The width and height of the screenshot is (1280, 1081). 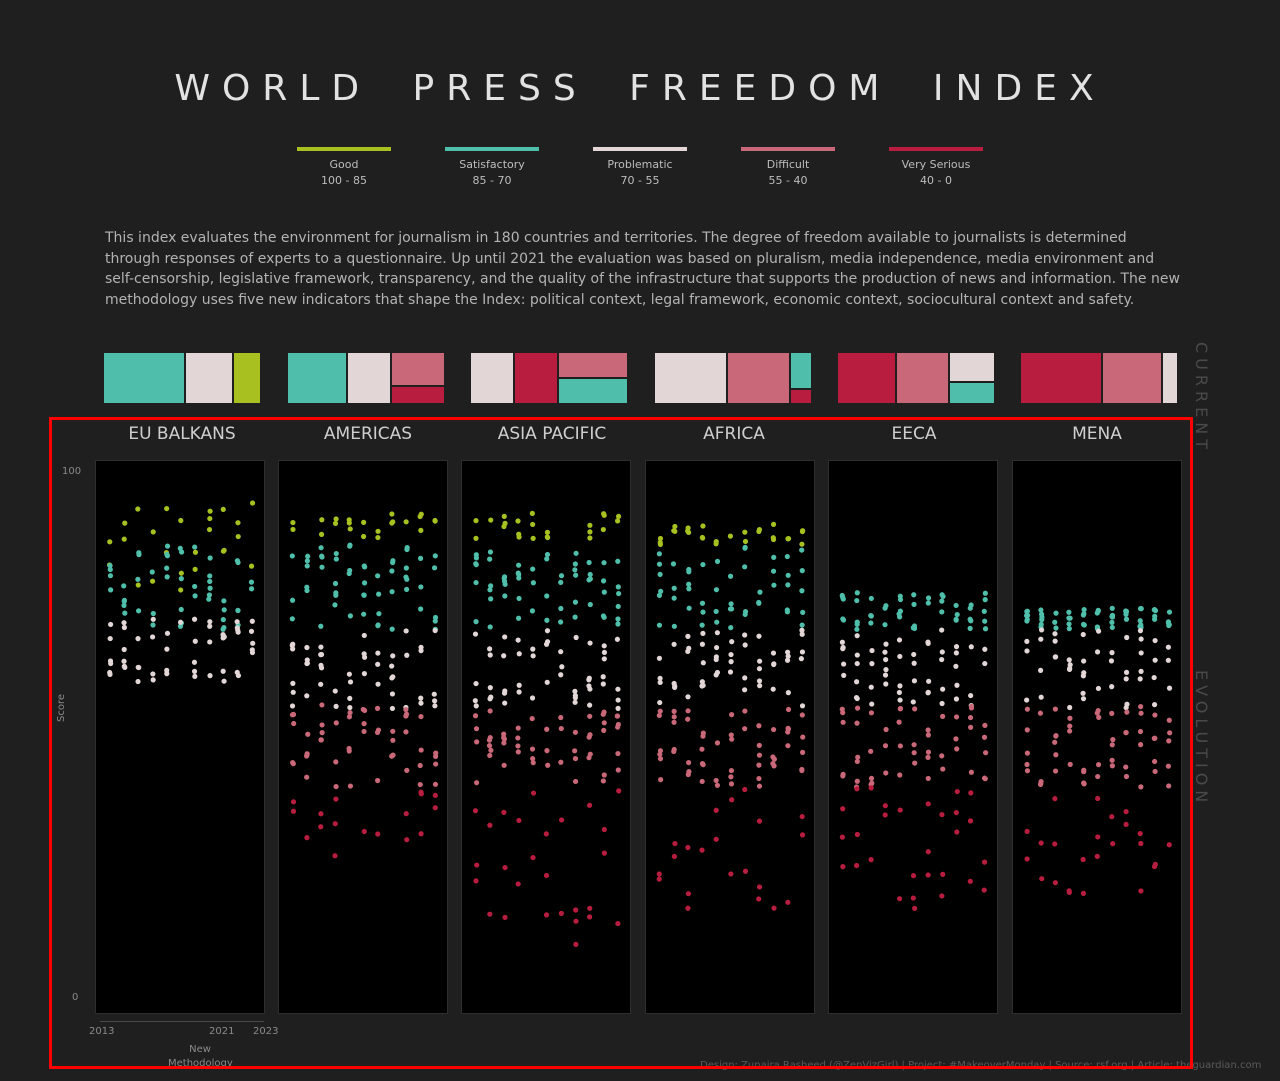 I want to click on treemap-cell-satisfactory, so click(x=144, y=378).